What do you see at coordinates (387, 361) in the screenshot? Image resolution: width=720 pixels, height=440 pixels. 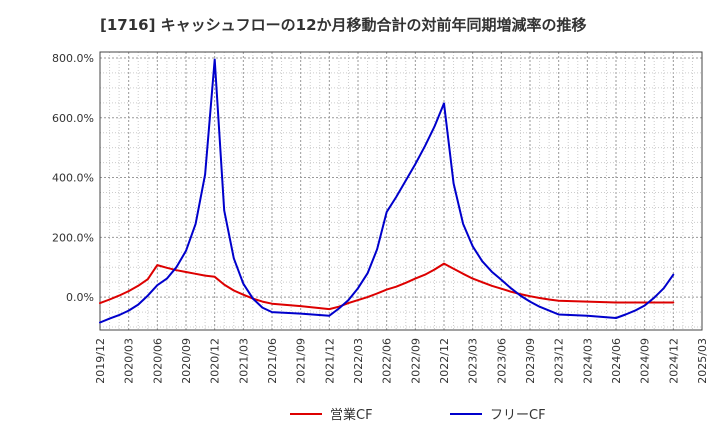 I see `x-tick-label: 2022/06` at bounding box center [387, 361].